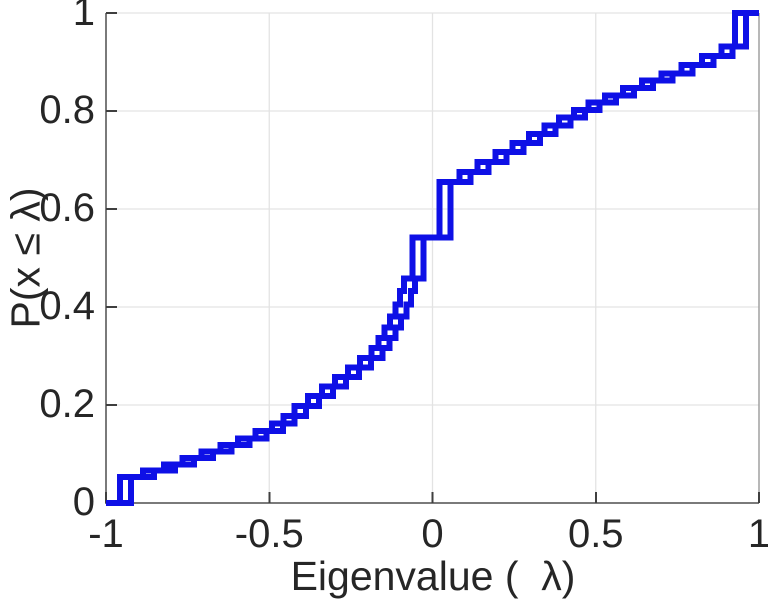  I want to click on y-tick-label: 0.4, so click(67, 306).